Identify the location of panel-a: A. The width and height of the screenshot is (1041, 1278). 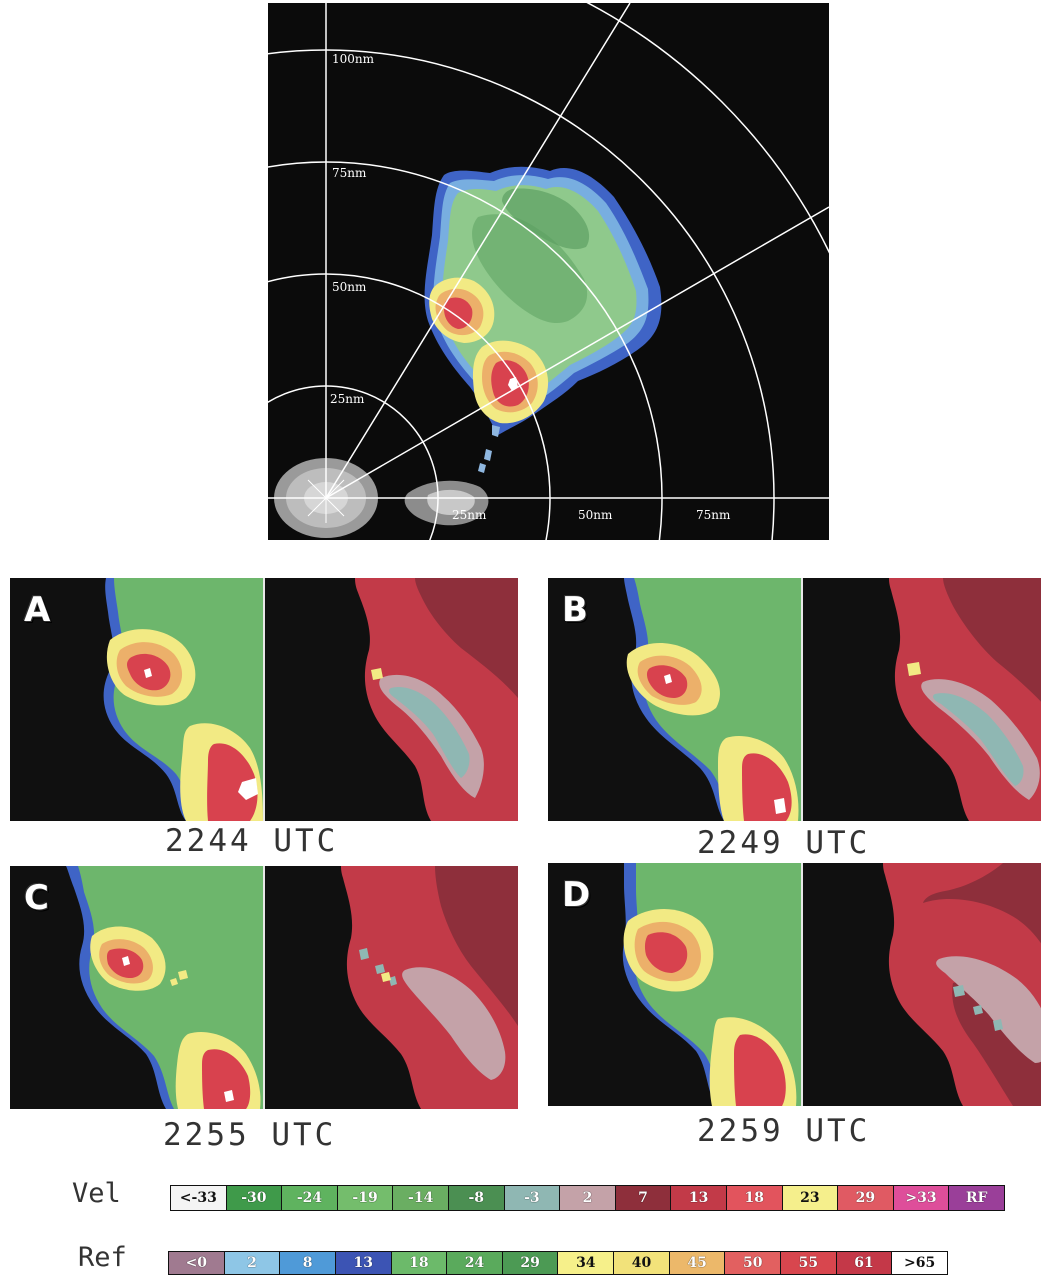
(264, 699).